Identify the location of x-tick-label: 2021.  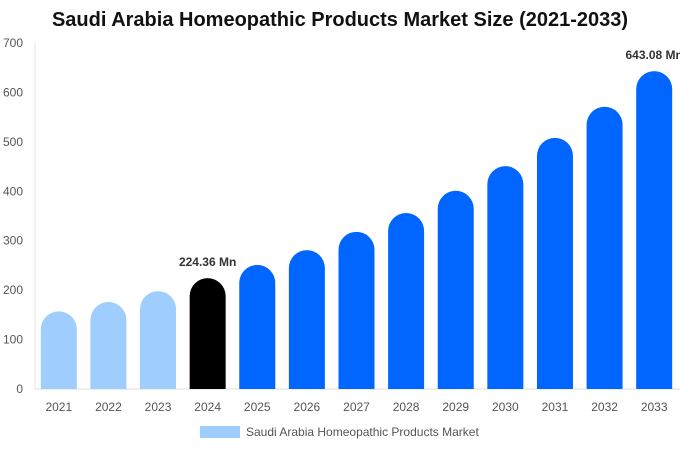
(58, 407).